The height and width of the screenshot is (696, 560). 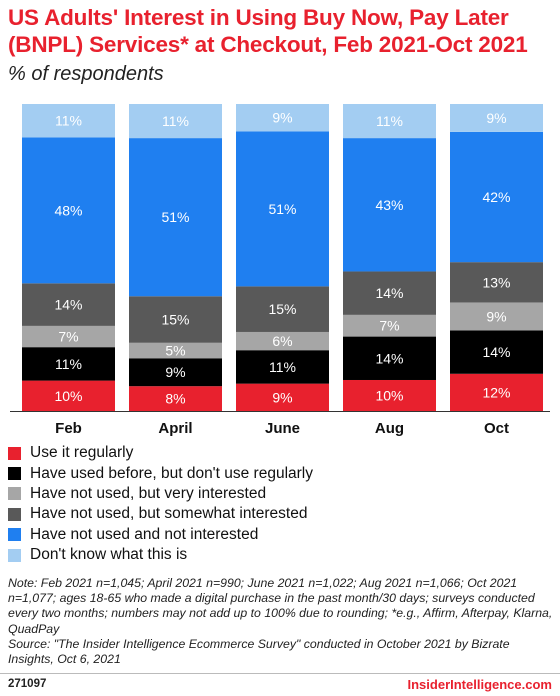 I want to click on chart-id: 271097, so click(x=27, y=684).